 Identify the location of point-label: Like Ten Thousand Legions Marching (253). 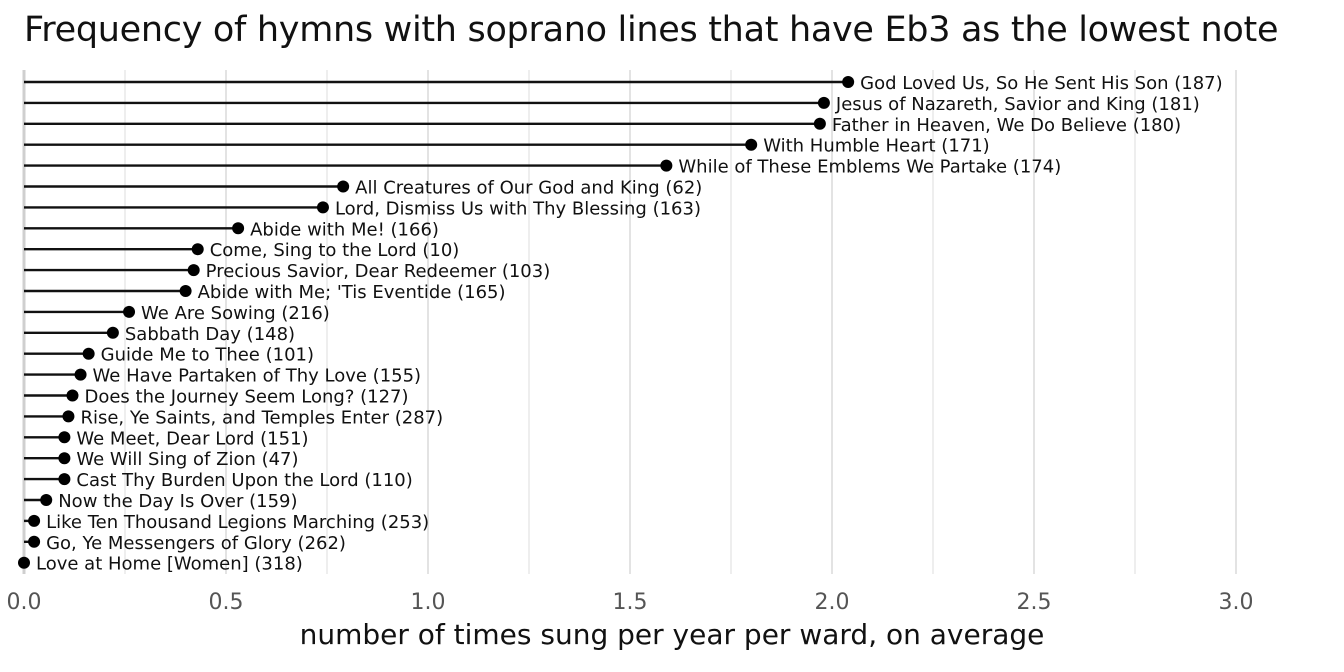
(237, 522).